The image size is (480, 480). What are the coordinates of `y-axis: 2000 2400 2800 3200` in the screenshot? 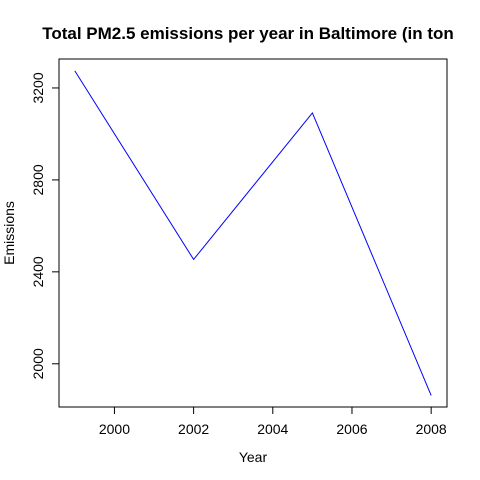 It's located at (44, 225).